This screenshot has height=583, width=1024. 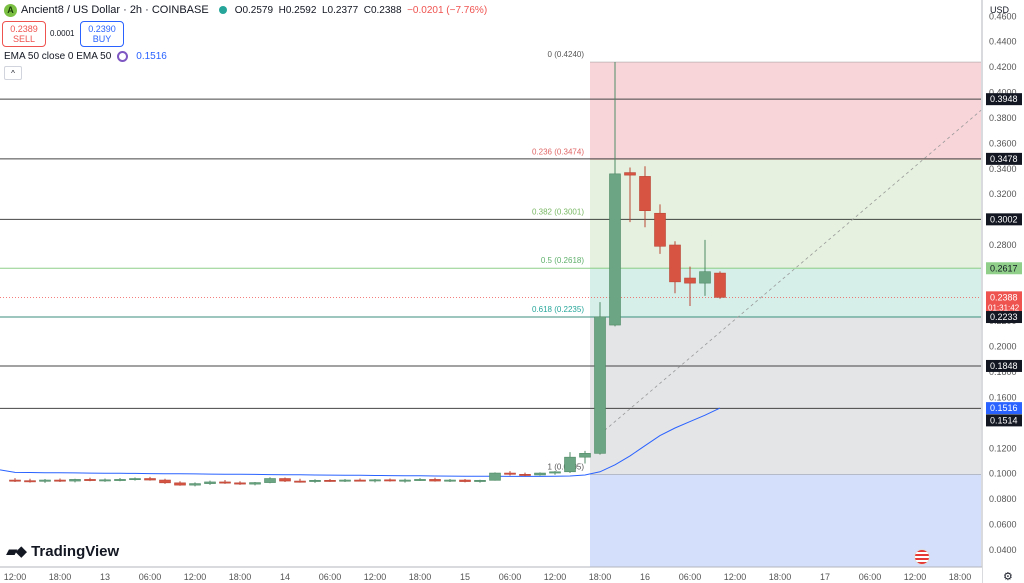 What do you see at coordinates (222, 10) in the screenshot?
I see `market-open-icon` at bounding box center [222, 10].